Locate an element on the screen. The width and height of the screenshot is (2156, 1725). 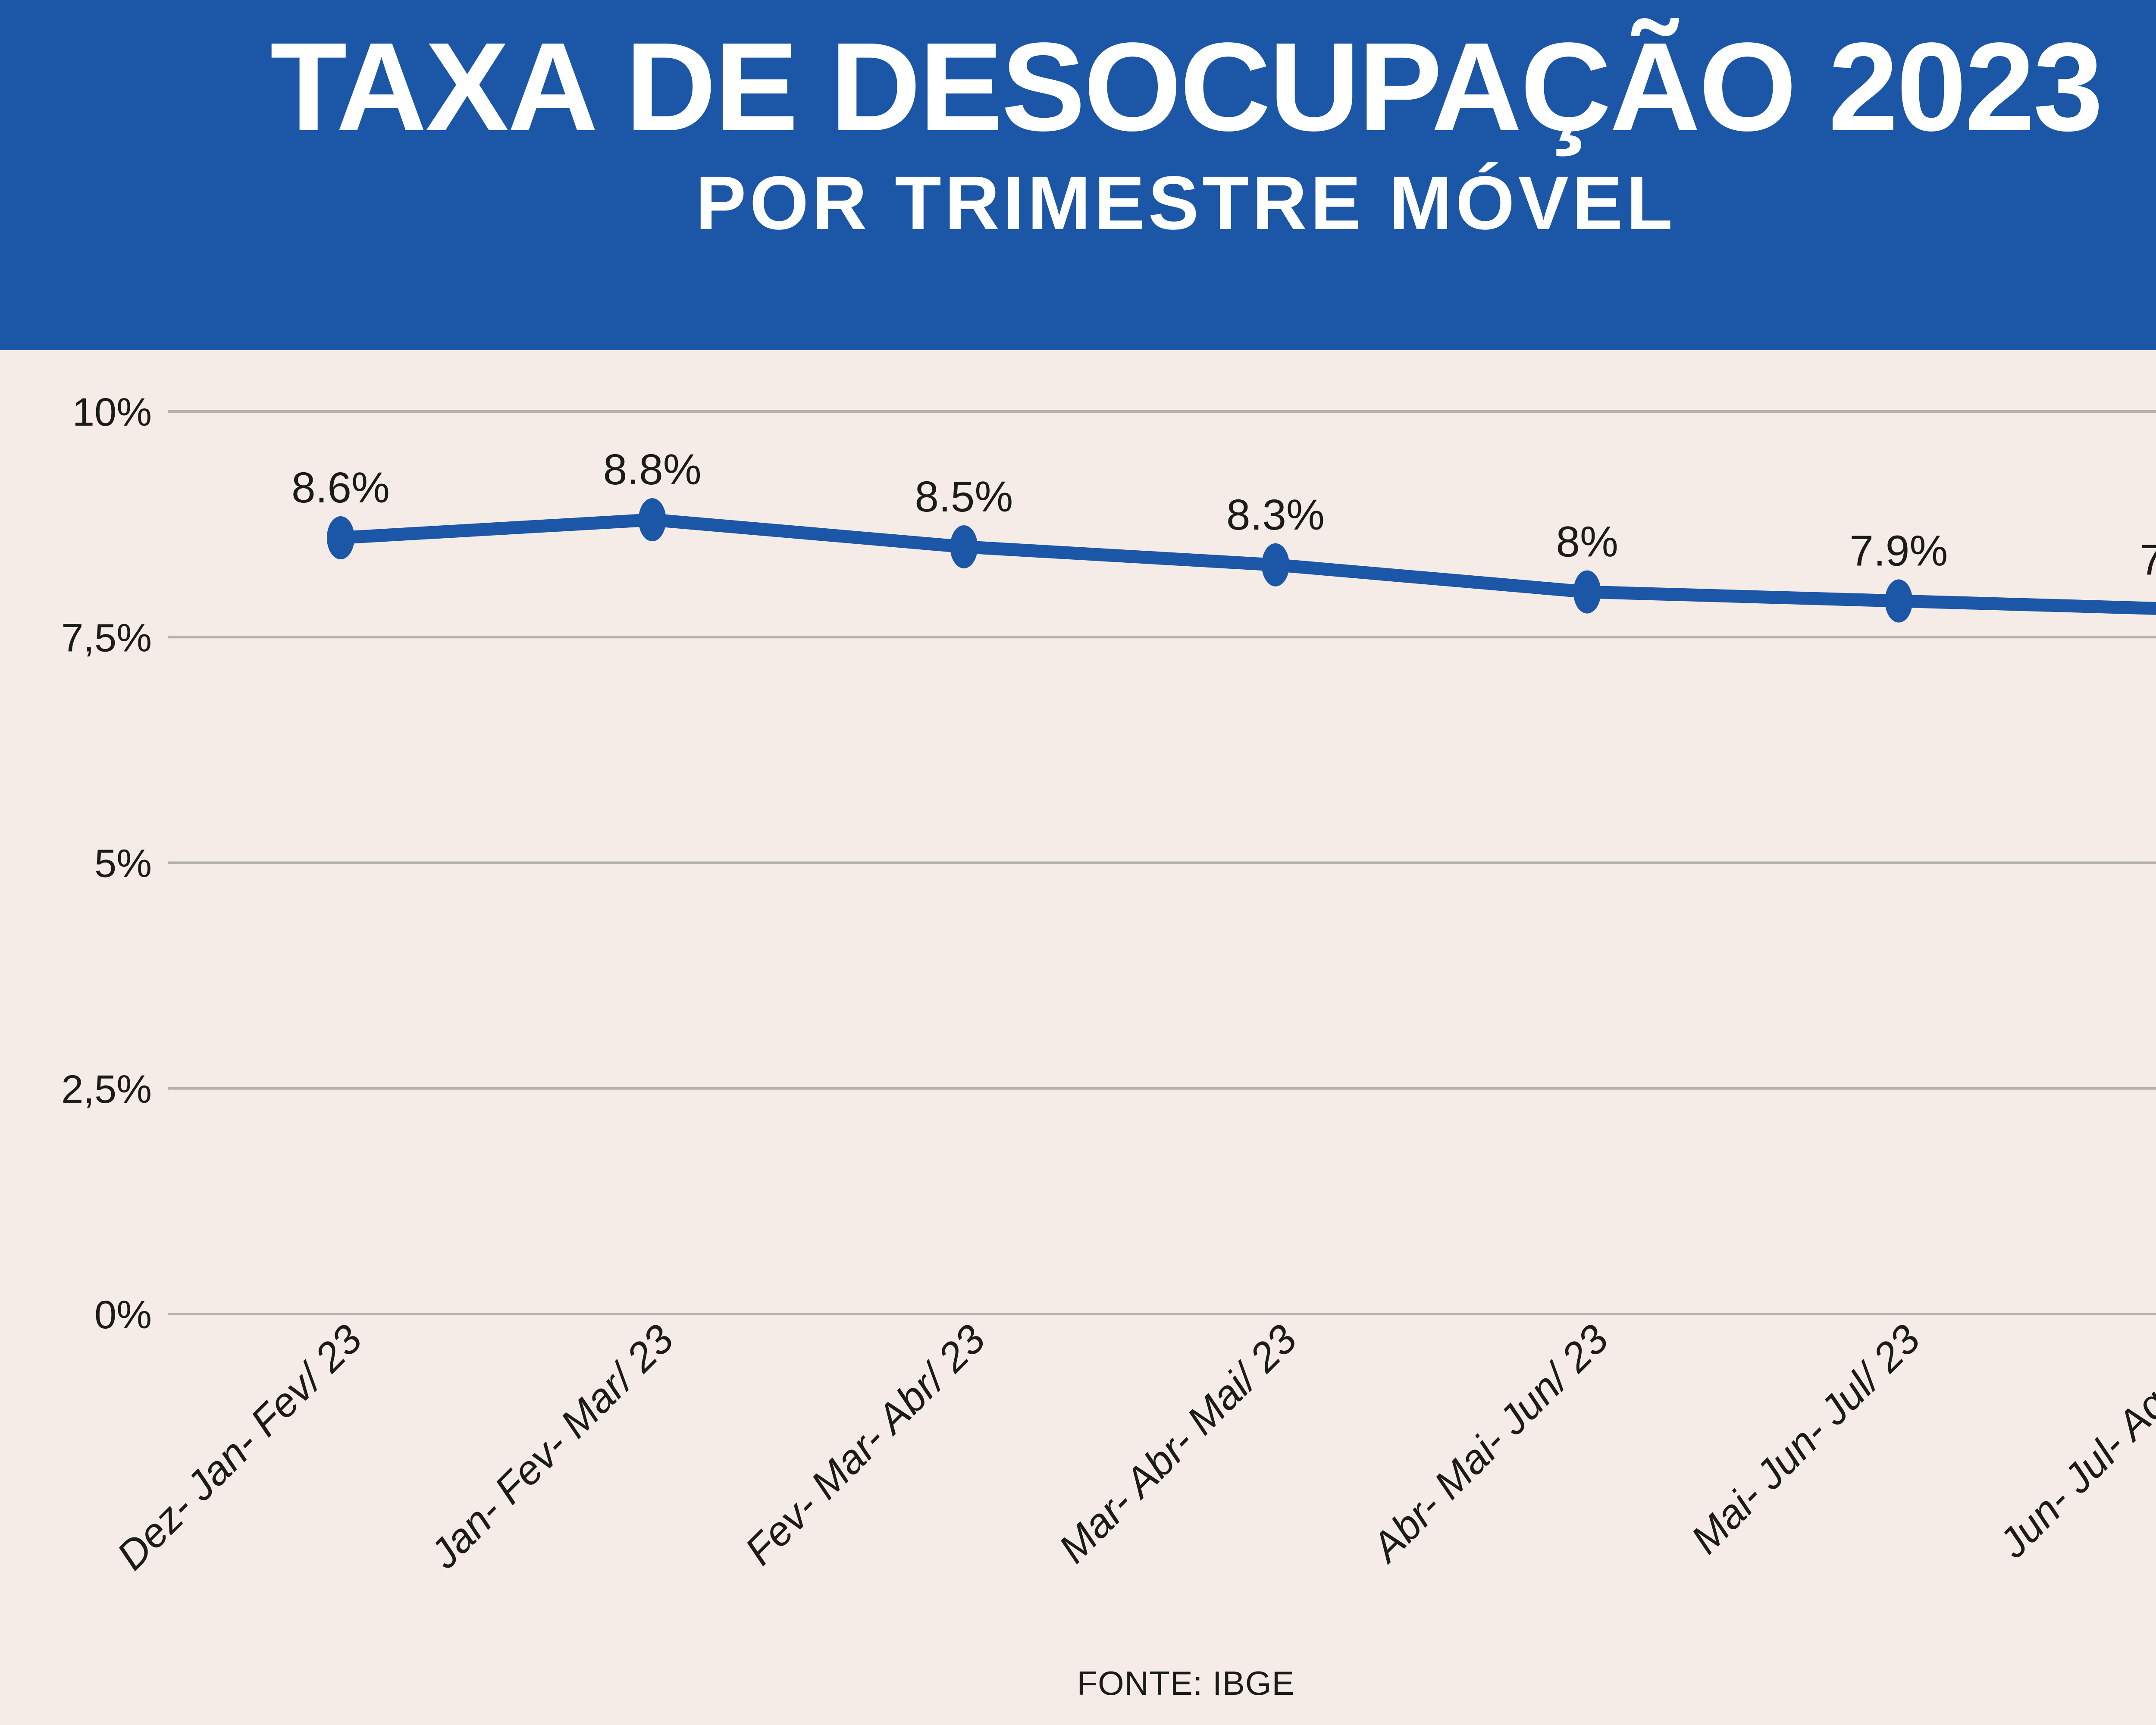
data-point-label: 7.9% is located at coordinates (1898, 551).